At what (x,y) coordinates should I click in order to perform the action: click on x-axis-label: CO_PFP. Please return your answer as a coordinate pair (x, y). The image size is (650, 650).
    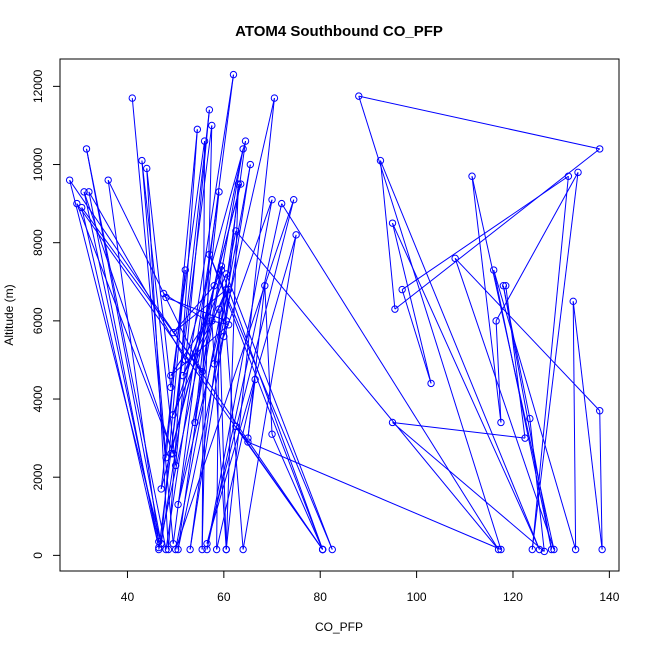
    Looking at the image, I should click on (339, 627).